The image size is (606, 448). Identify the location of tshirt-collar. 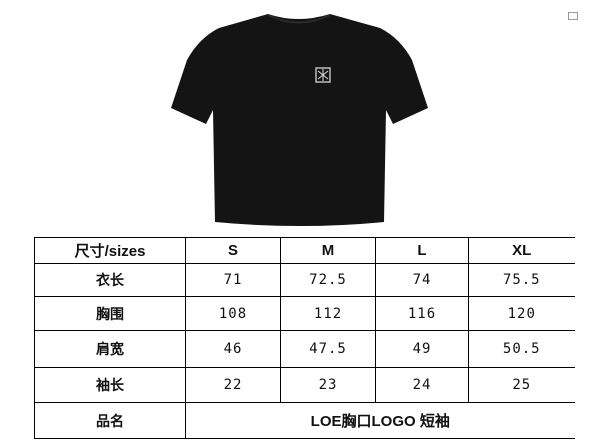
(299, 19).